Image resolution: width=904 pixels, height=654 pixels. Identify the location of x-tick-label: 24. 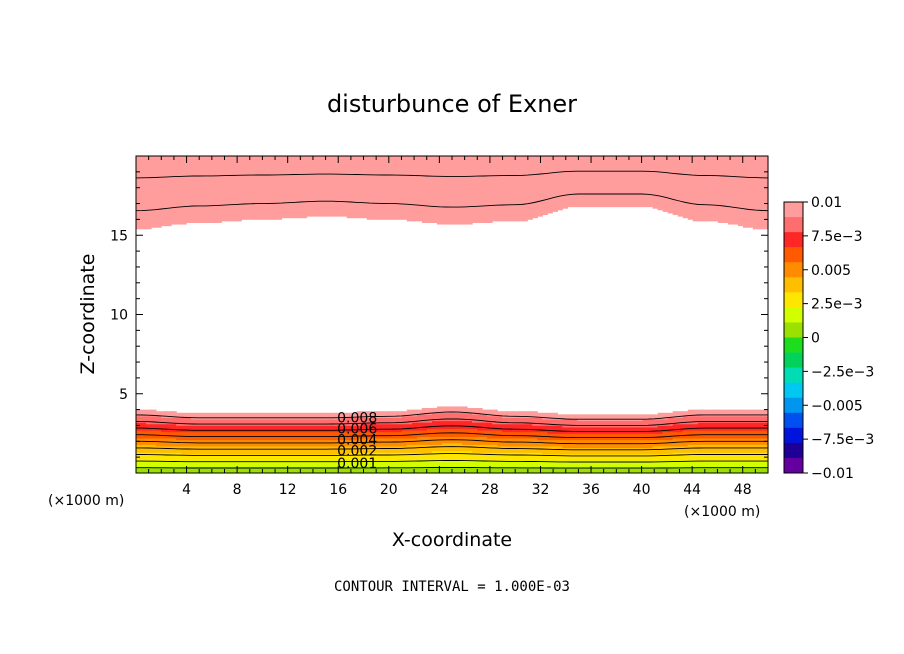
(439, 490).